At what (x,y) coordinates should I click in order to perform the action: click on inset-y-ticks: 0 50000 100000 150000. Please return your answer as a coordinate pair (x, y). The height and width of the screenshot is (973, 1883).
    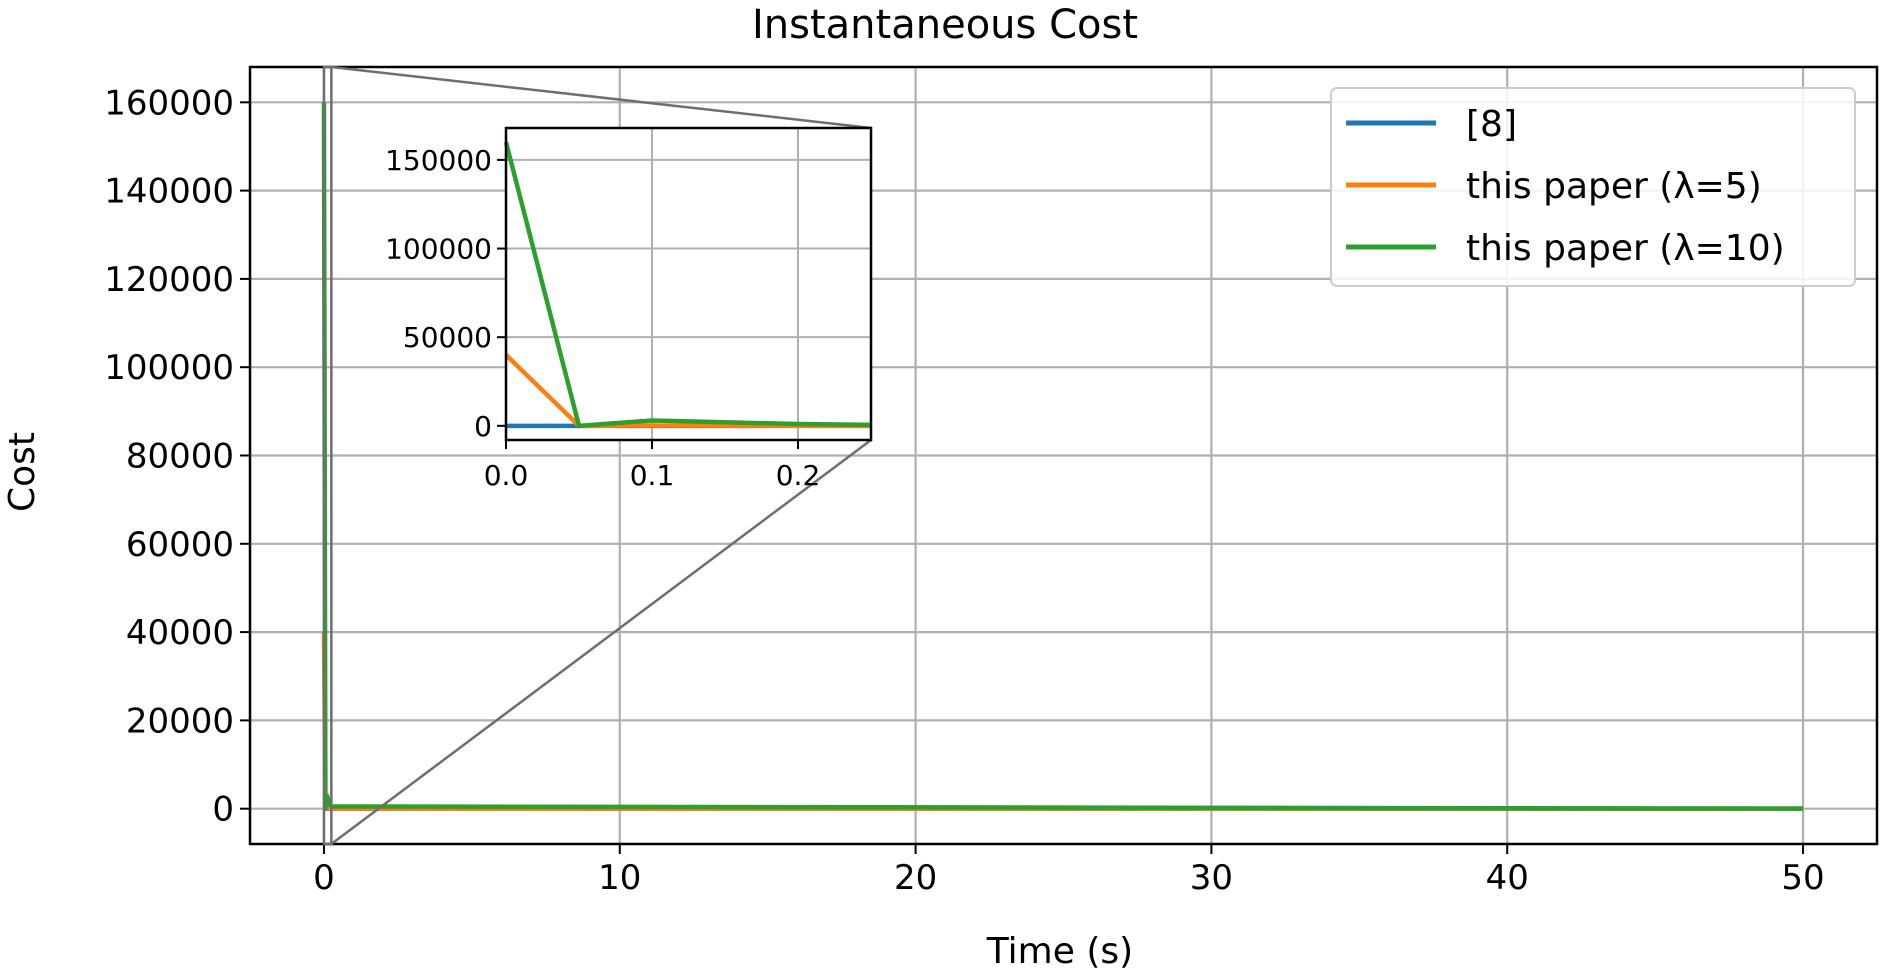
    Looking at the image, I should click on (445, 293).